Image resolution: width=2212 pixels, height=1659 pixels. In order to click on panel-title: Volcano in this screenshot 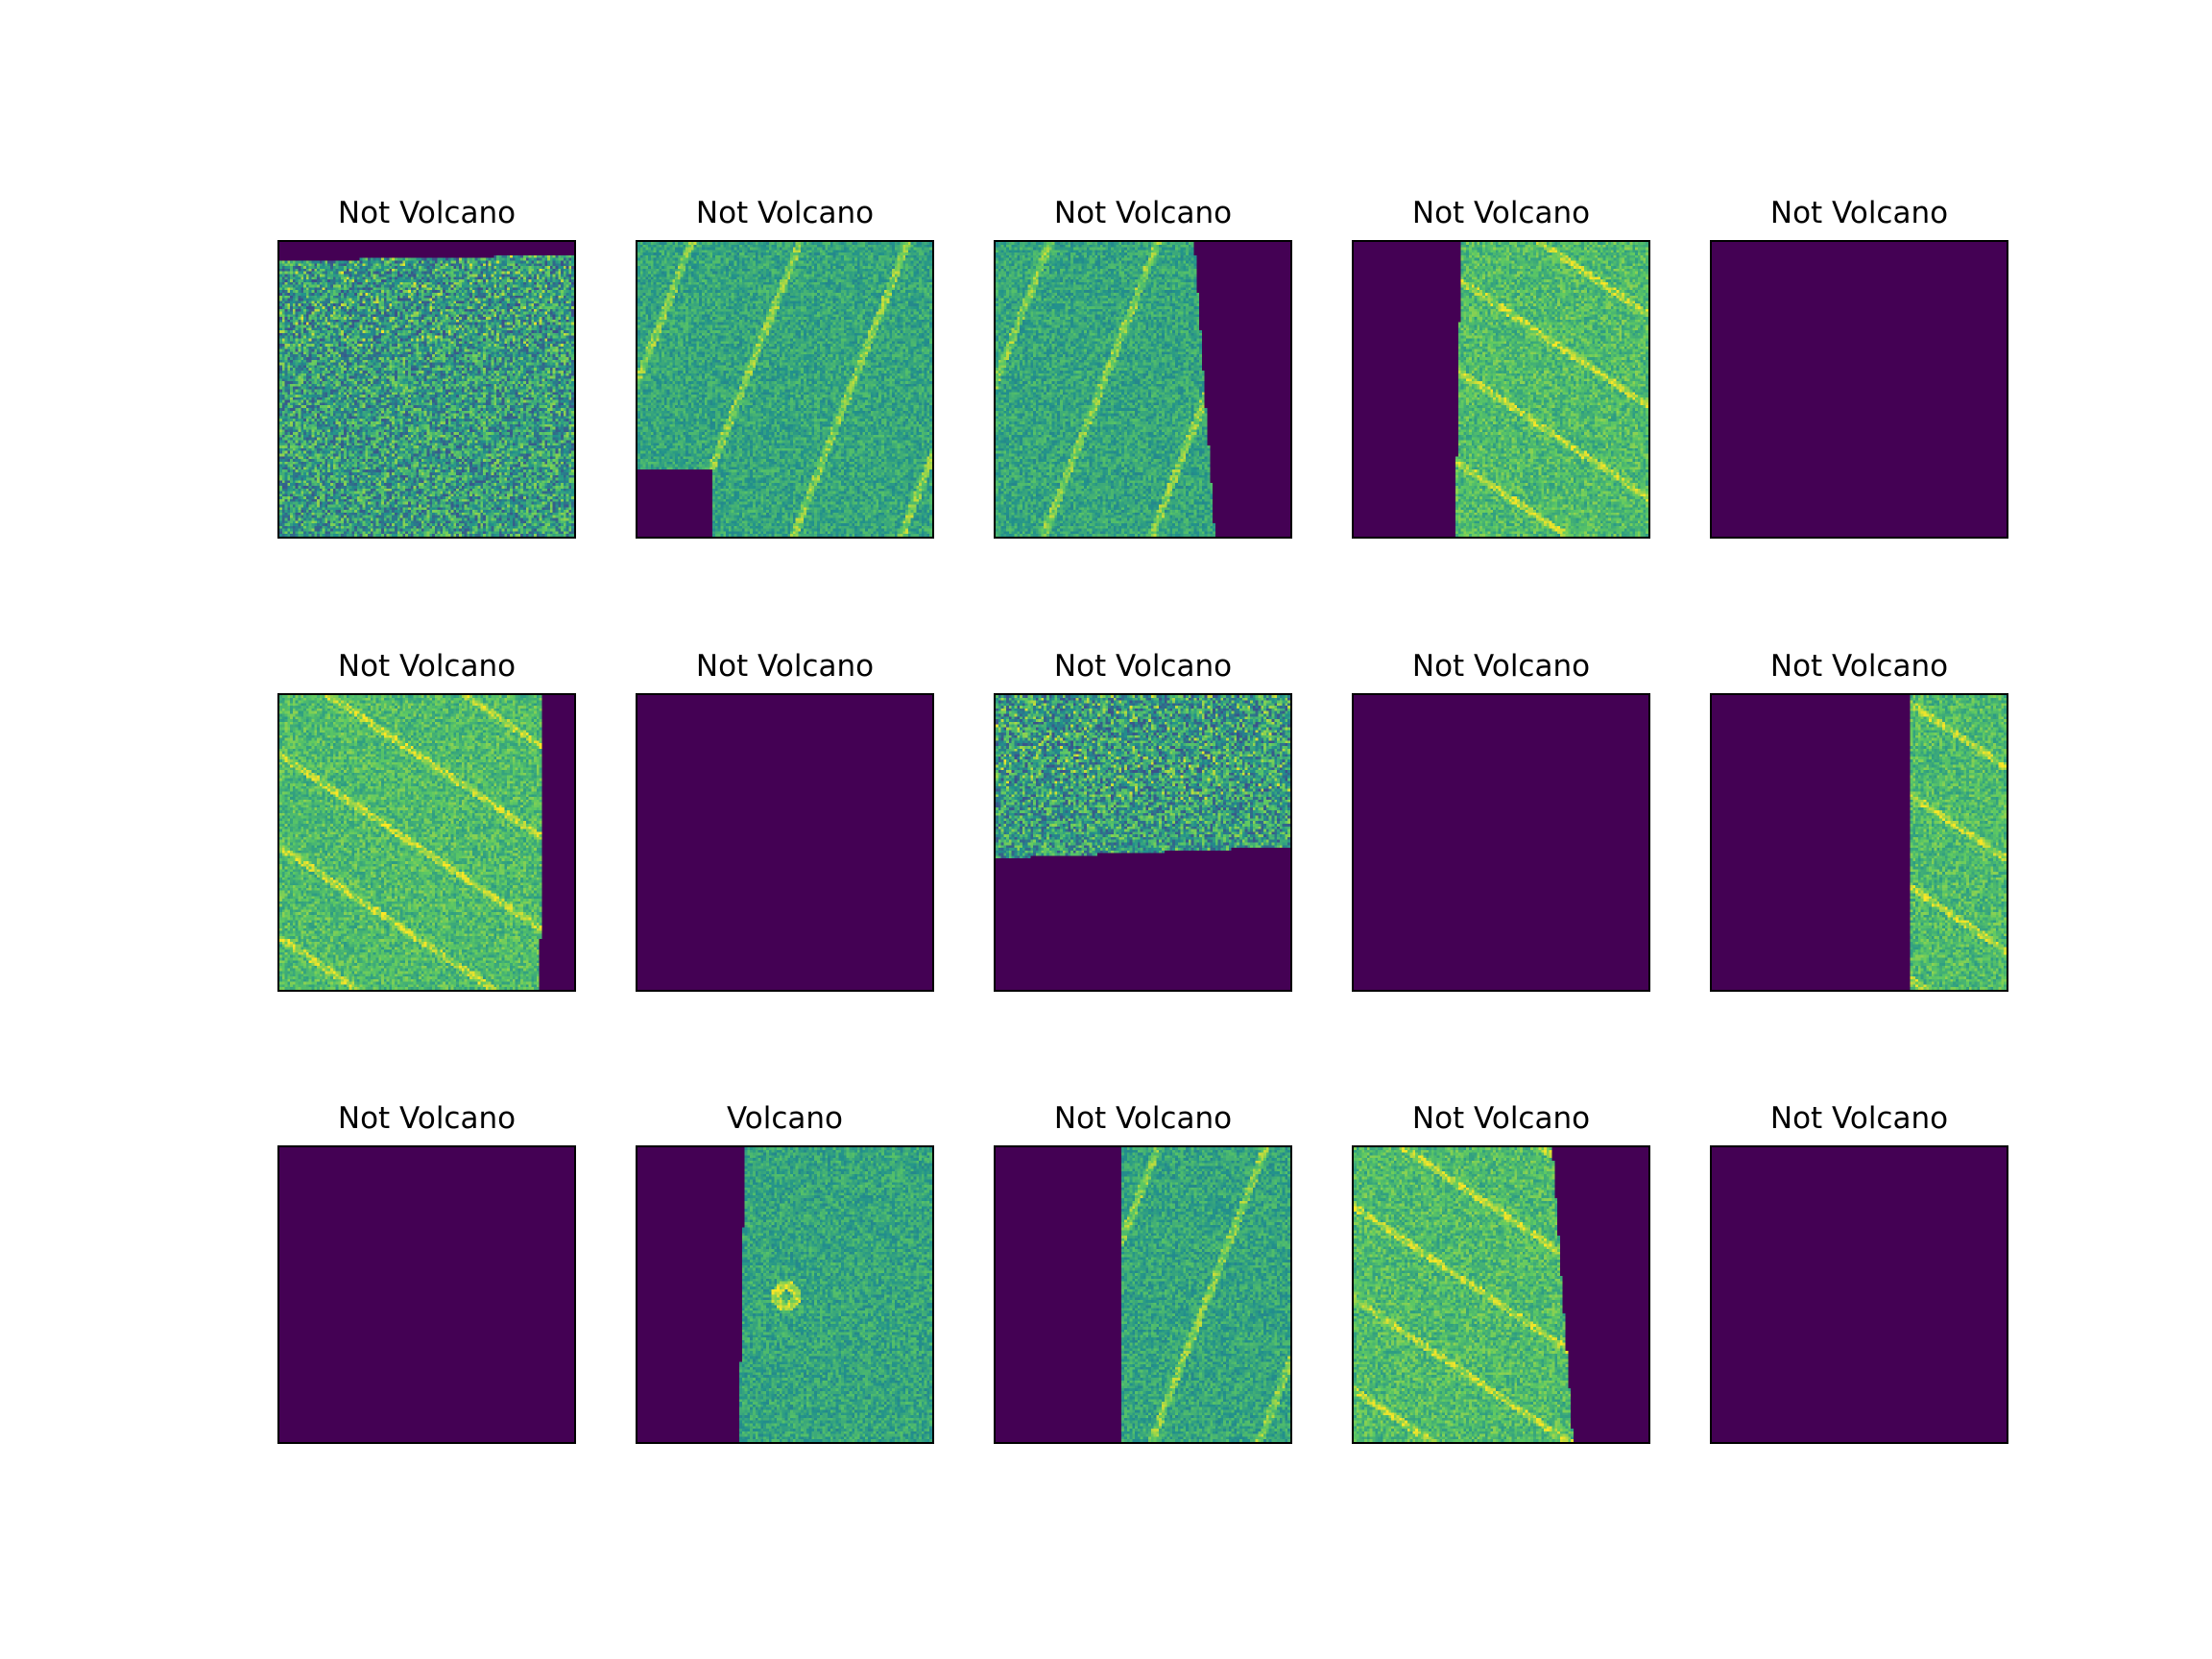, I will do `click(785, 1118)`.